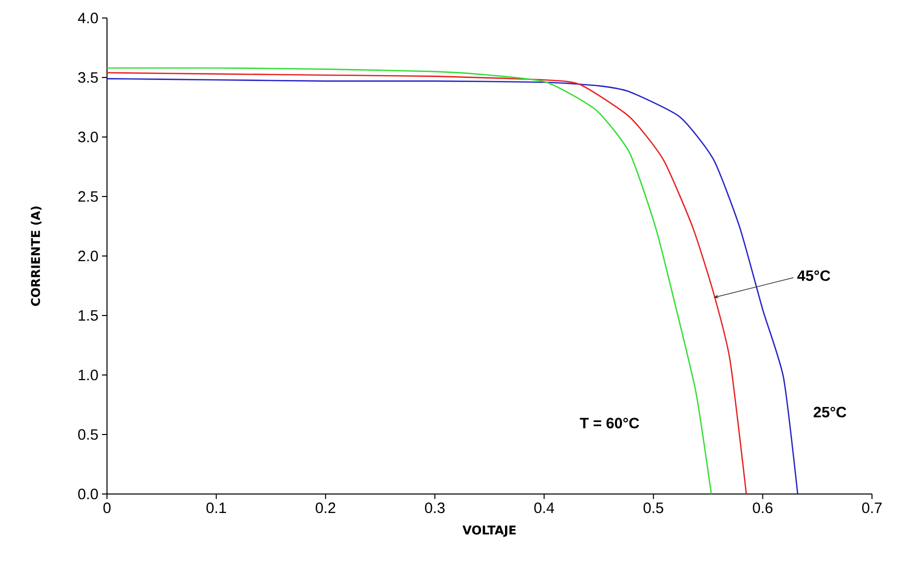  I want to click on x-tick-label: 0.7, so click(872, 508).